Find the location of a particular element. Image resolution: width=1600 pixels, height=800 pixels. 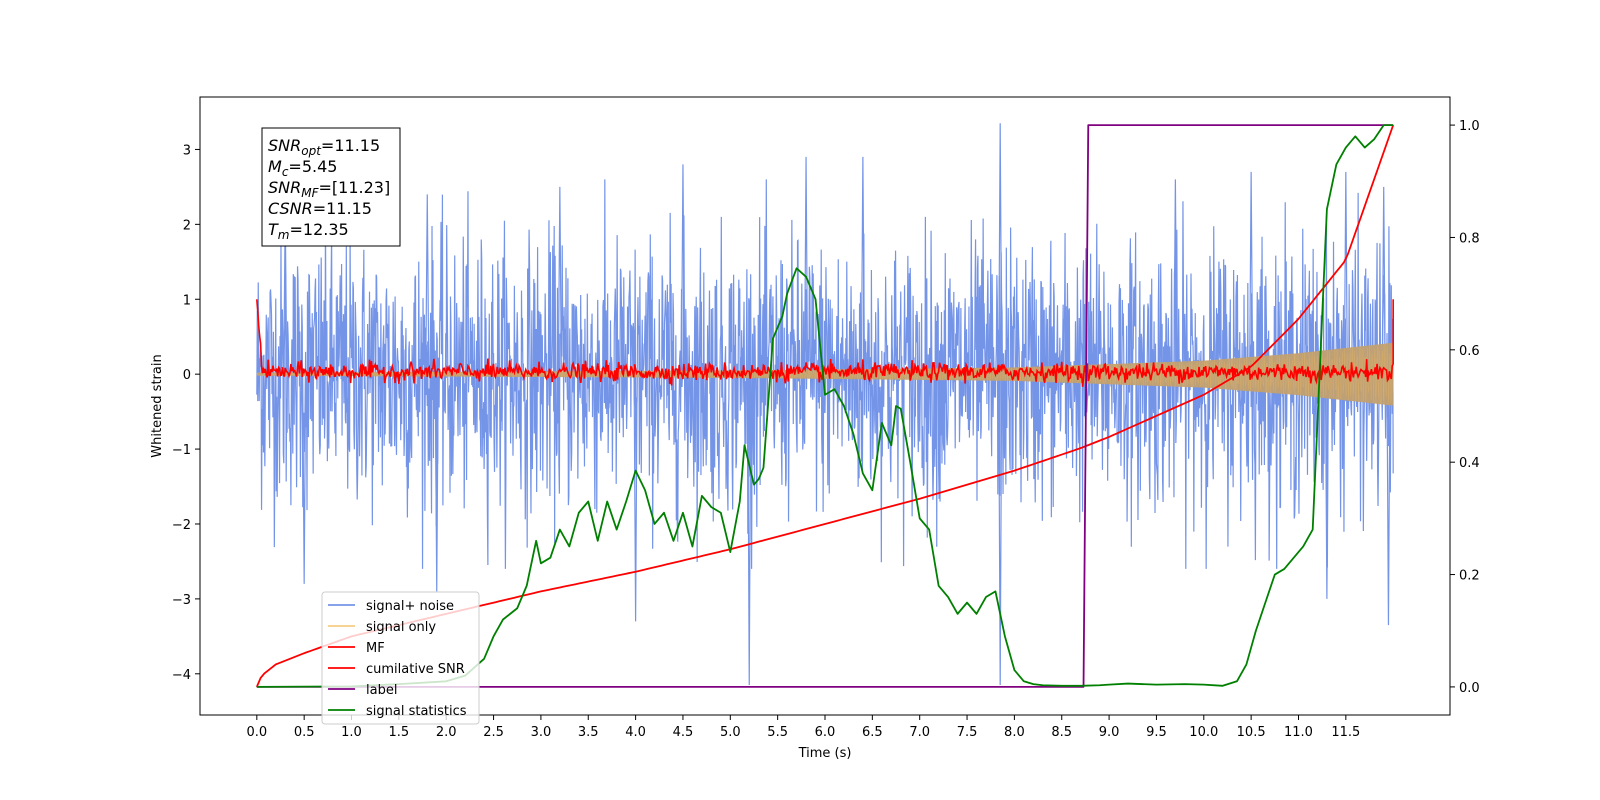

legend-label: signal only is located at coordinates (401, 627).